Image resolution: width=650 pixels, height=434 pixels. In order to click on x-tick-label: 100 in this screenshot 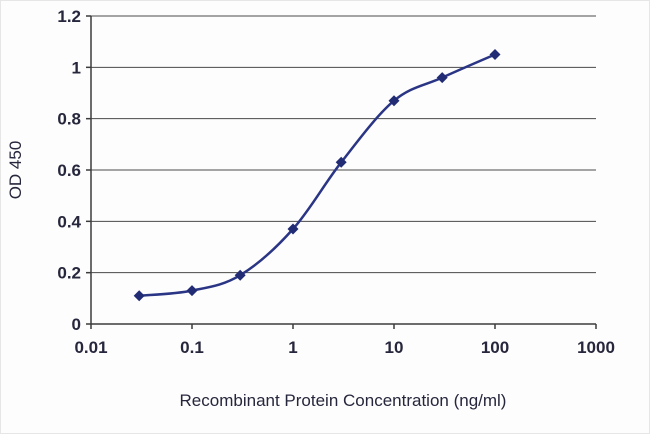, I will do `click(495, 347)`.